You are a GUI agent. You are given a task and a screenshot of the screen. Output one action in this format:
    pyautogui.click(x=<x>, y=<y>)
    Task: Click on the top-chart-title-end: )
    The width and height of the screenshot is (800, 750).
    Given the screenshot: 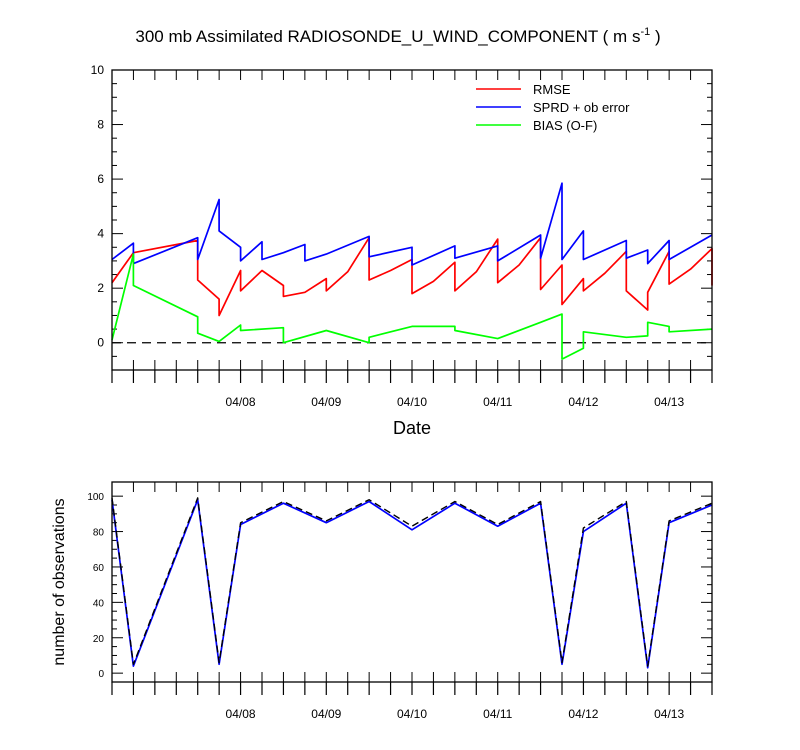 What is the action you would take?
    pyautogui.click(x=655, y=36)
    